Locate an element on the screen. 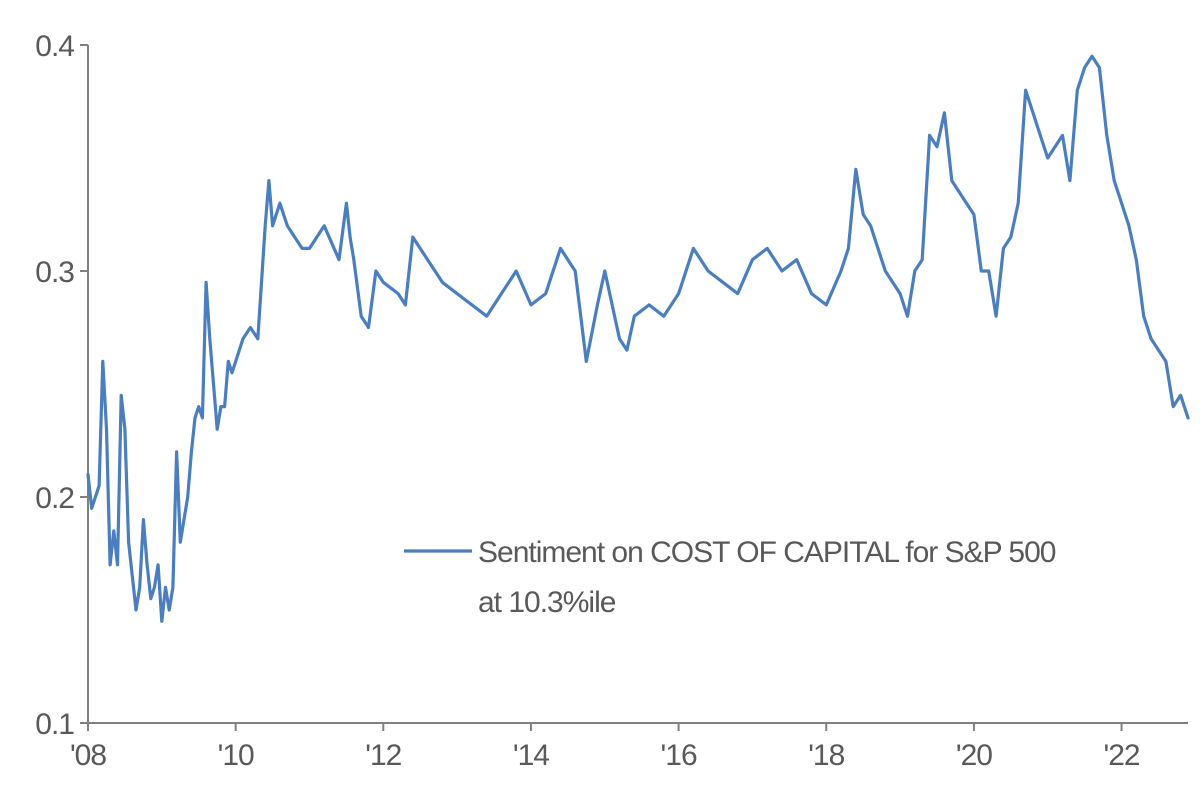 This screenshot has width=1200, height=800. y-tick-label: 0.1 is located at coordinates (54, 724).